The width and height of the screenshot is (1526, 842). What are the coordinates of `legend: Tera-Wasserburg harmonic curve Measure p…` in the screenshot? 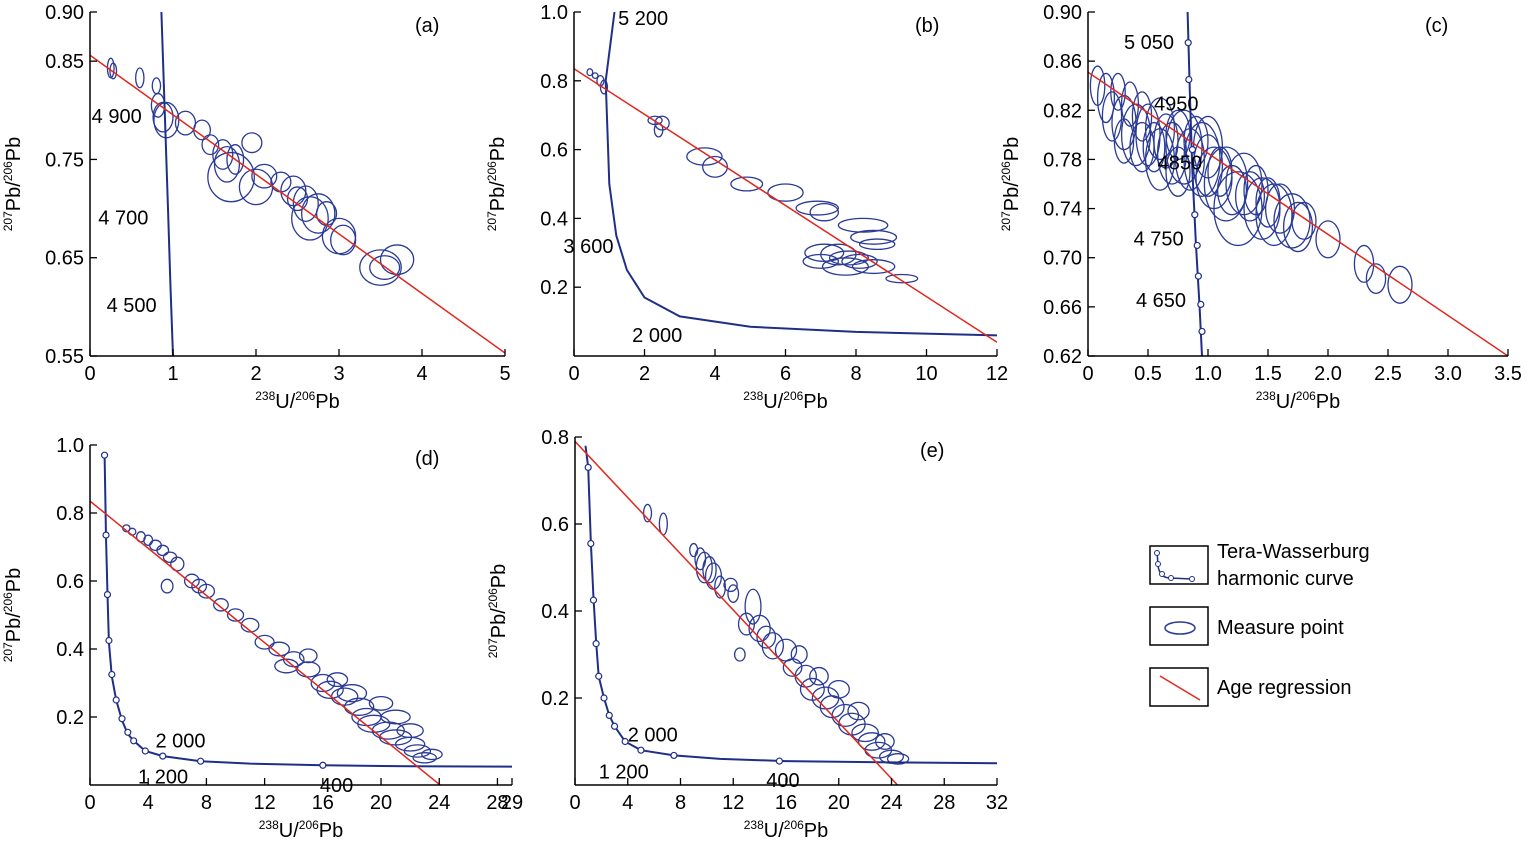 It's located at (1259, 624).